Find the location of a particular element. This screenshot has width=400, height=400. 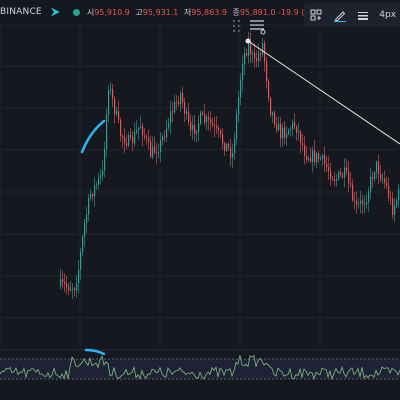

oscillator-arc-drawing is located at coordinates (95, 352).